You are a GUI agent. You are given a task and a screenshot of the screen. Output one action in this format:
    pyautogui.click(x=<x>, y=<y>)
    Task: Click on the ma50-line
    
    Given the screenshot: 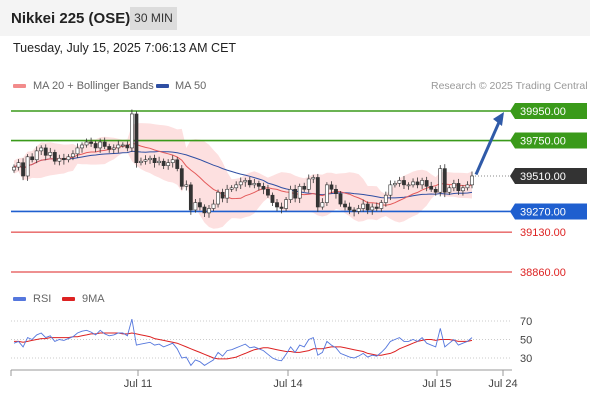 What is the action you would take?
    pyautogui.click(x=243, y=174)
    